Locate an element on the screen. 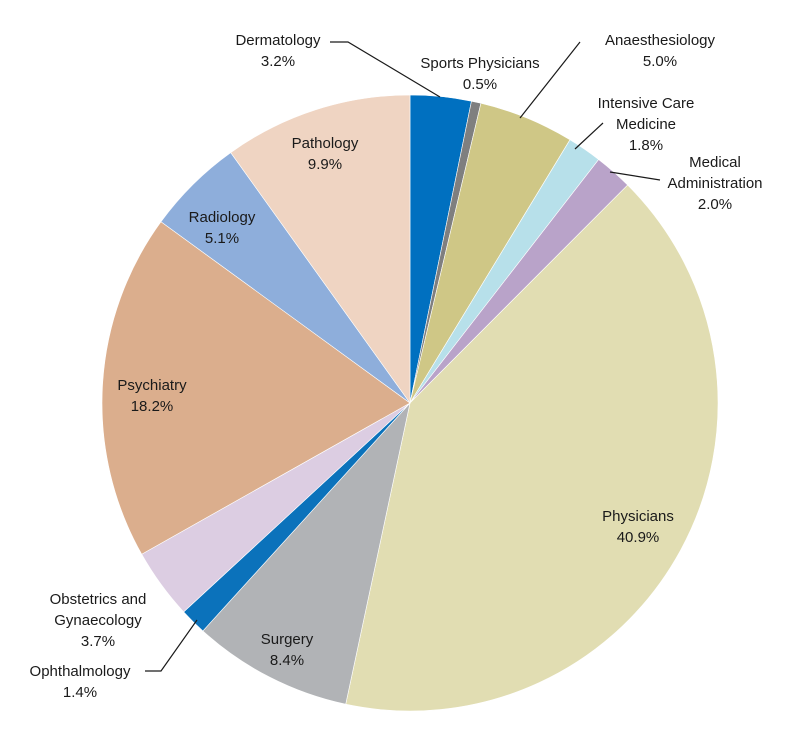 The width and height of the screenshot is (798, 743). slice-label-pathology: Pathology 9.9% is located at coordinates (325, 154).